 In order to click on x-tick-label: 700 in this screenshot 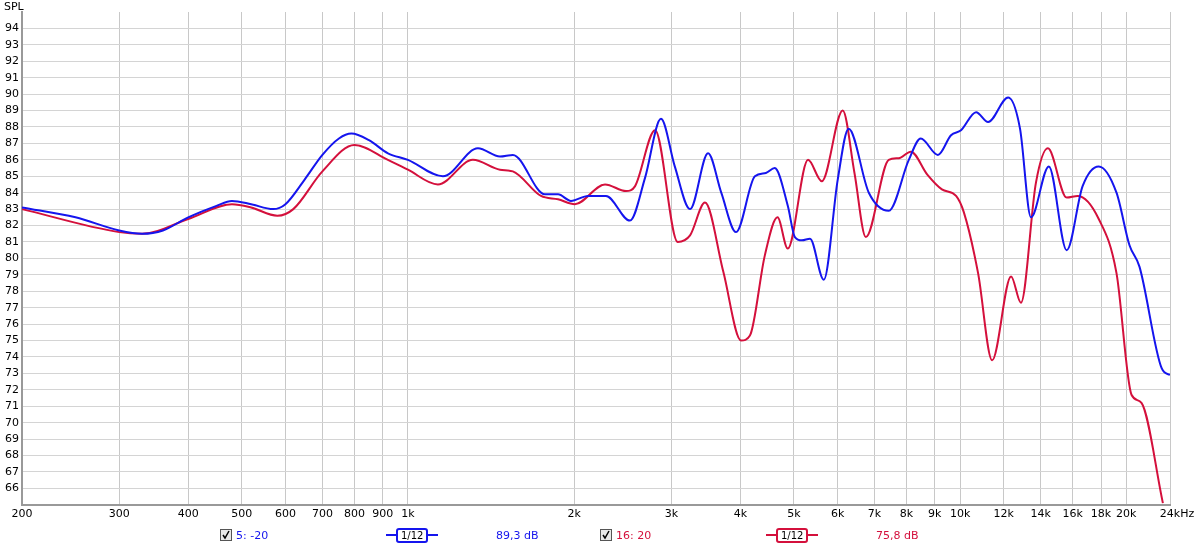, I will do `click(322, 514)`.